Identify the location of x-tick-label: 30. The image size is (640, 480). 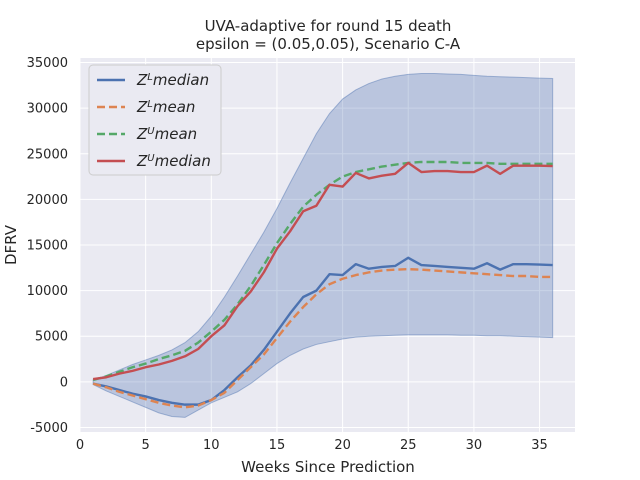
(474, 445).